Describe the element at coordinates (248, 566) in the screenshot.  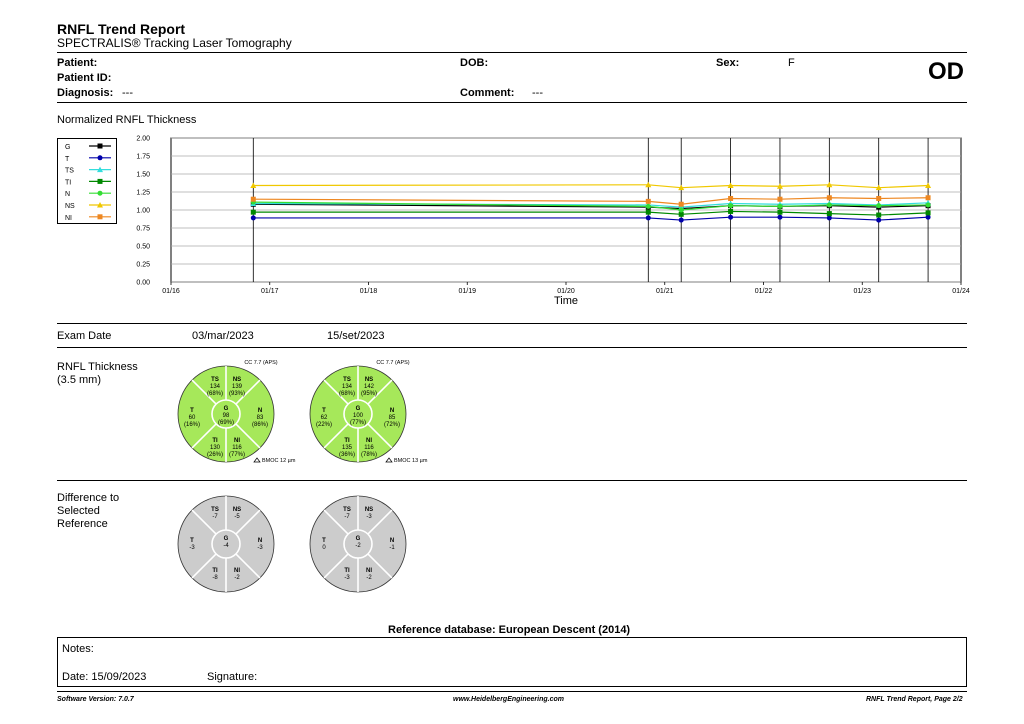
I see `diff-circle-1-divider` at that location.